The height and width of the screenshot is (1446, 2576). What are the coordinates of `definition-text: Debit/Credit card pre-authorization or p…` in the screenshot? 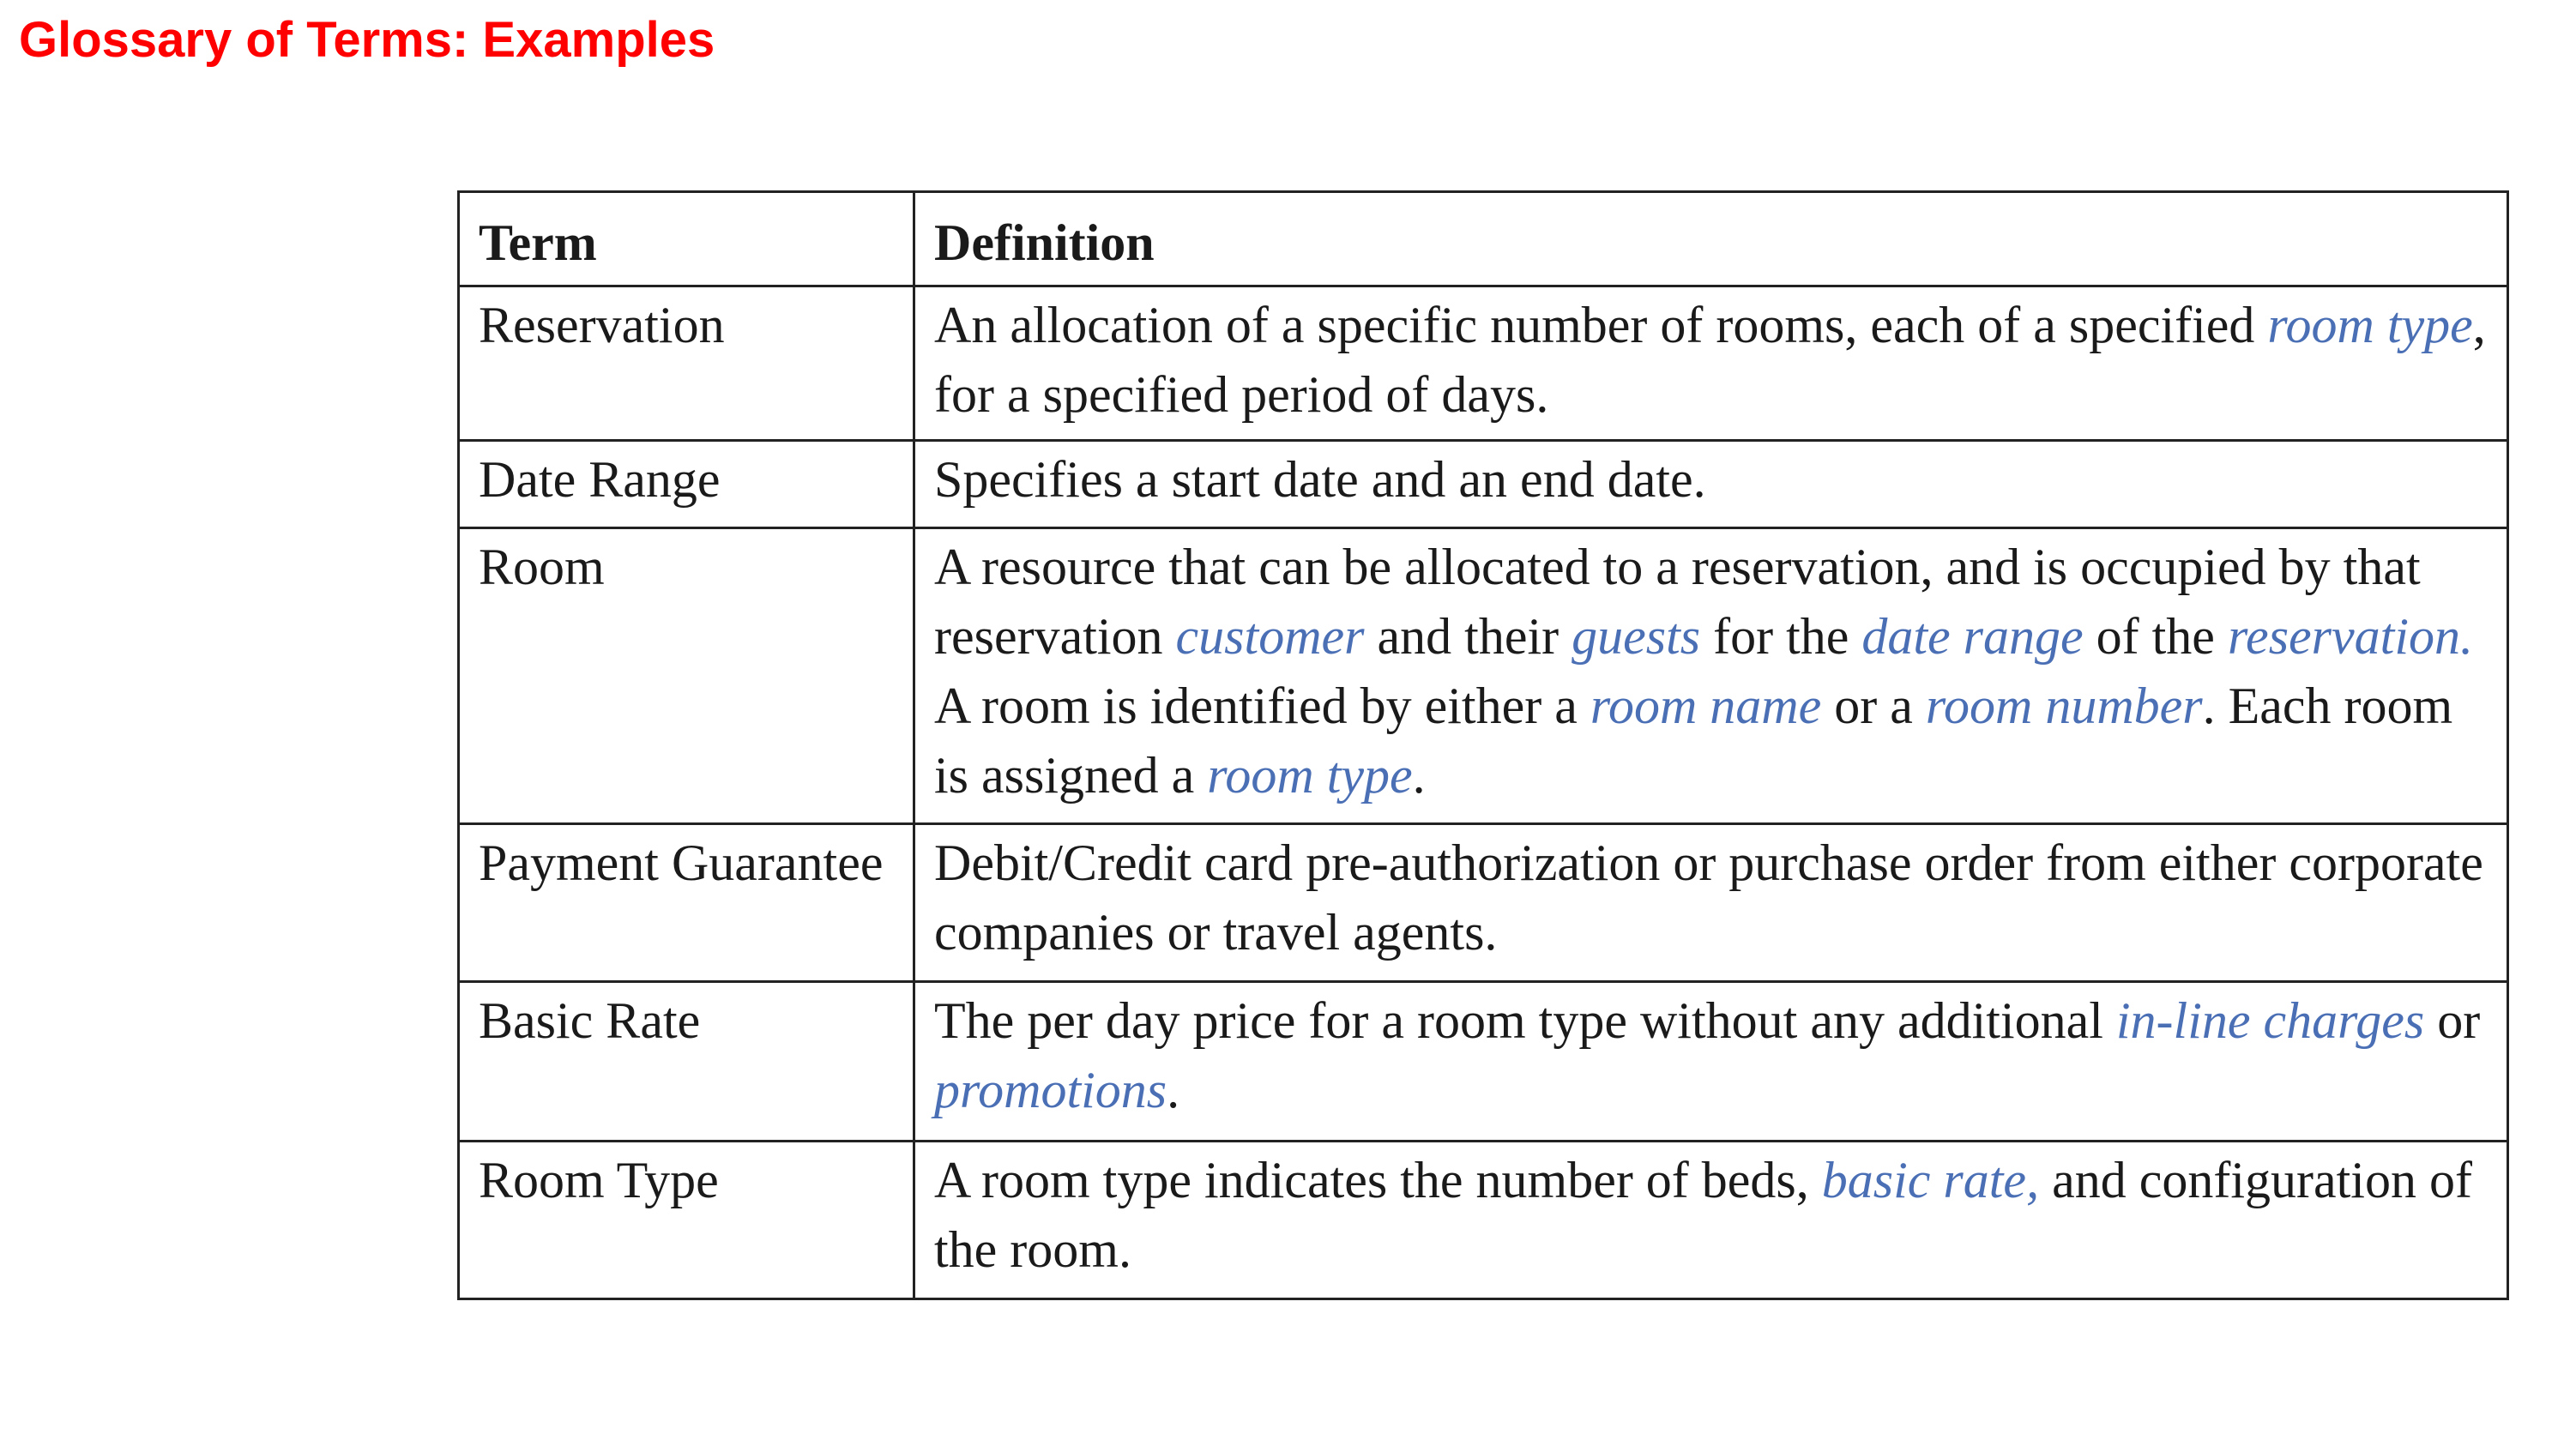 It's located at (1708, 898).